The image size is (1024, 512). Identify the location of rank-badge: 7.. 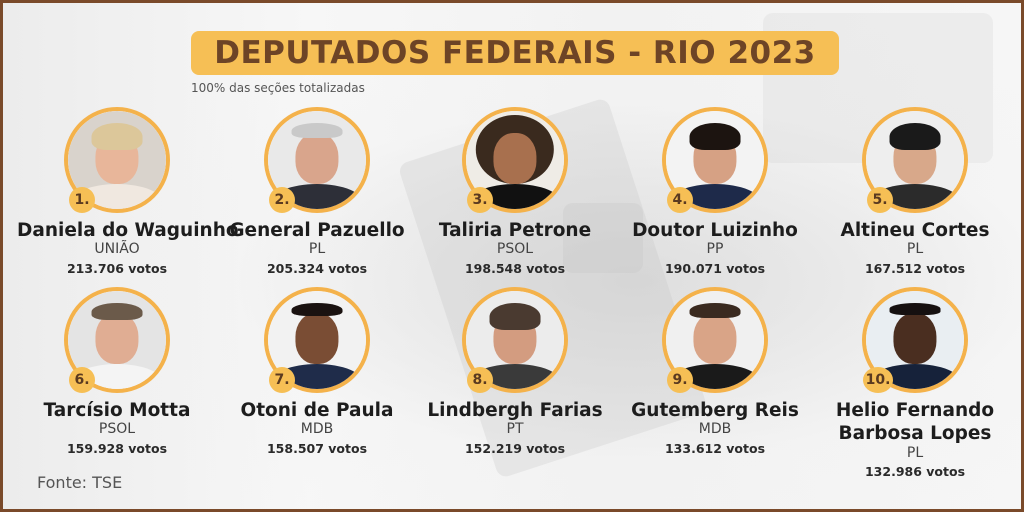
(282, 380).